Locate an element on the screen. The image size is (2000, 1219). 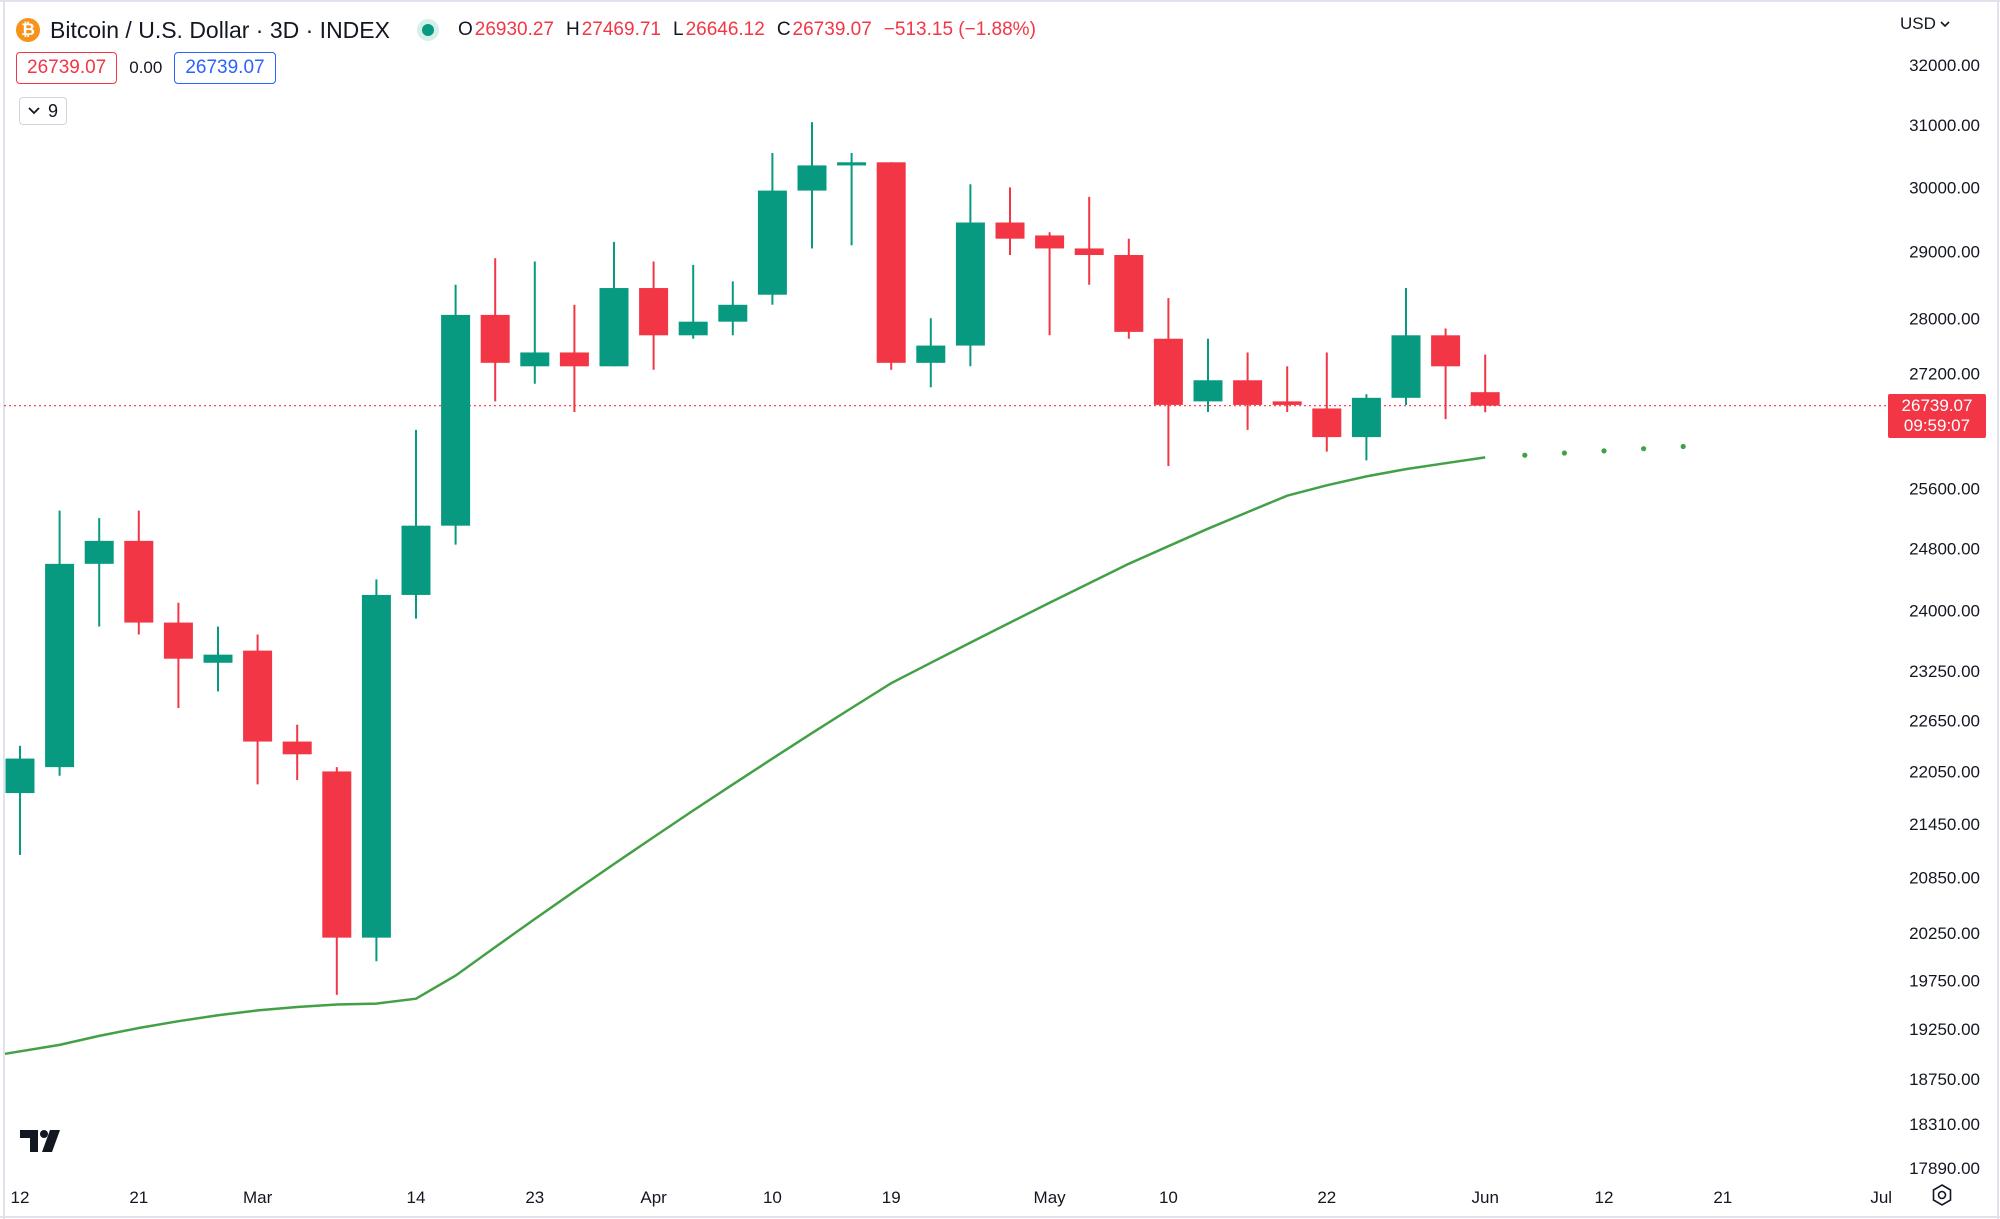
time-axis: 12 21 Mar 14 23 Apr 10 19 May 10 22 Jun 12 21 Jul is located at coordinates (952, 1197).